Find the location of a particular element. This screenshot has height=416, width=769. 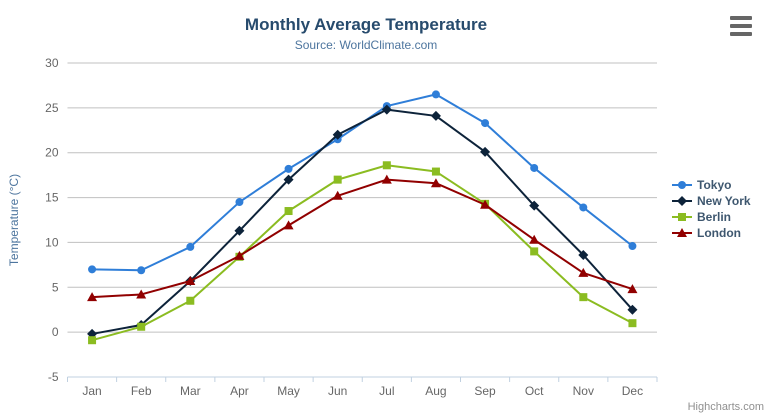

export-menu-button is located at coordinates (742, 26).